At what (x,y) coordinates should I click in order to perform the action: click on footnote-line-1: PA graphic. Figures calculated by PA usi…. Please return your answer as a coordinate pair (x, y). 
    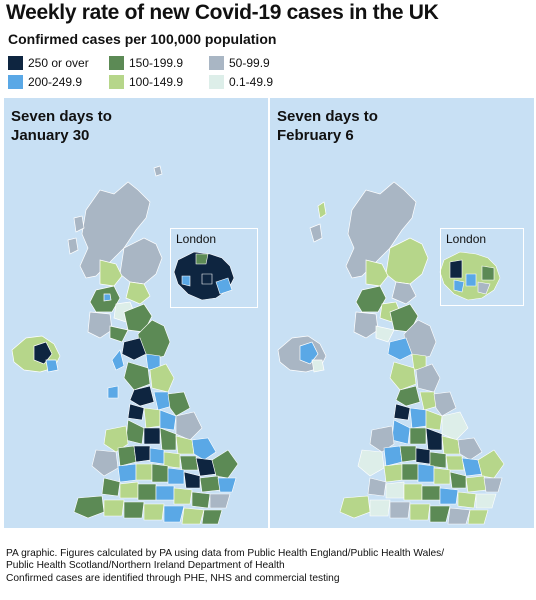
    Looking at the image, I should click on (225, 553).